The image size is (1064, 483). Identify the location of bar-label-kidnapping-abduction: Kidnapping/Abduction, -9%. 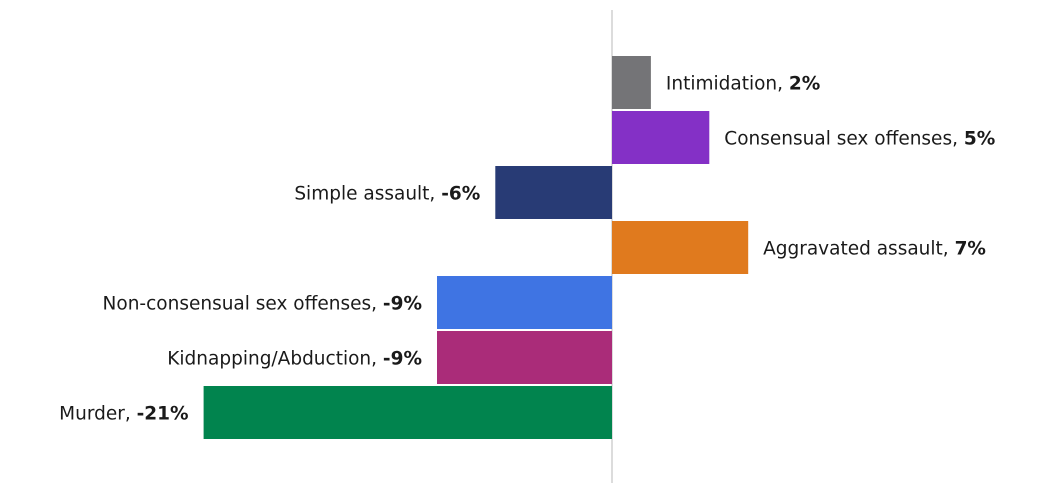
(294, 359).